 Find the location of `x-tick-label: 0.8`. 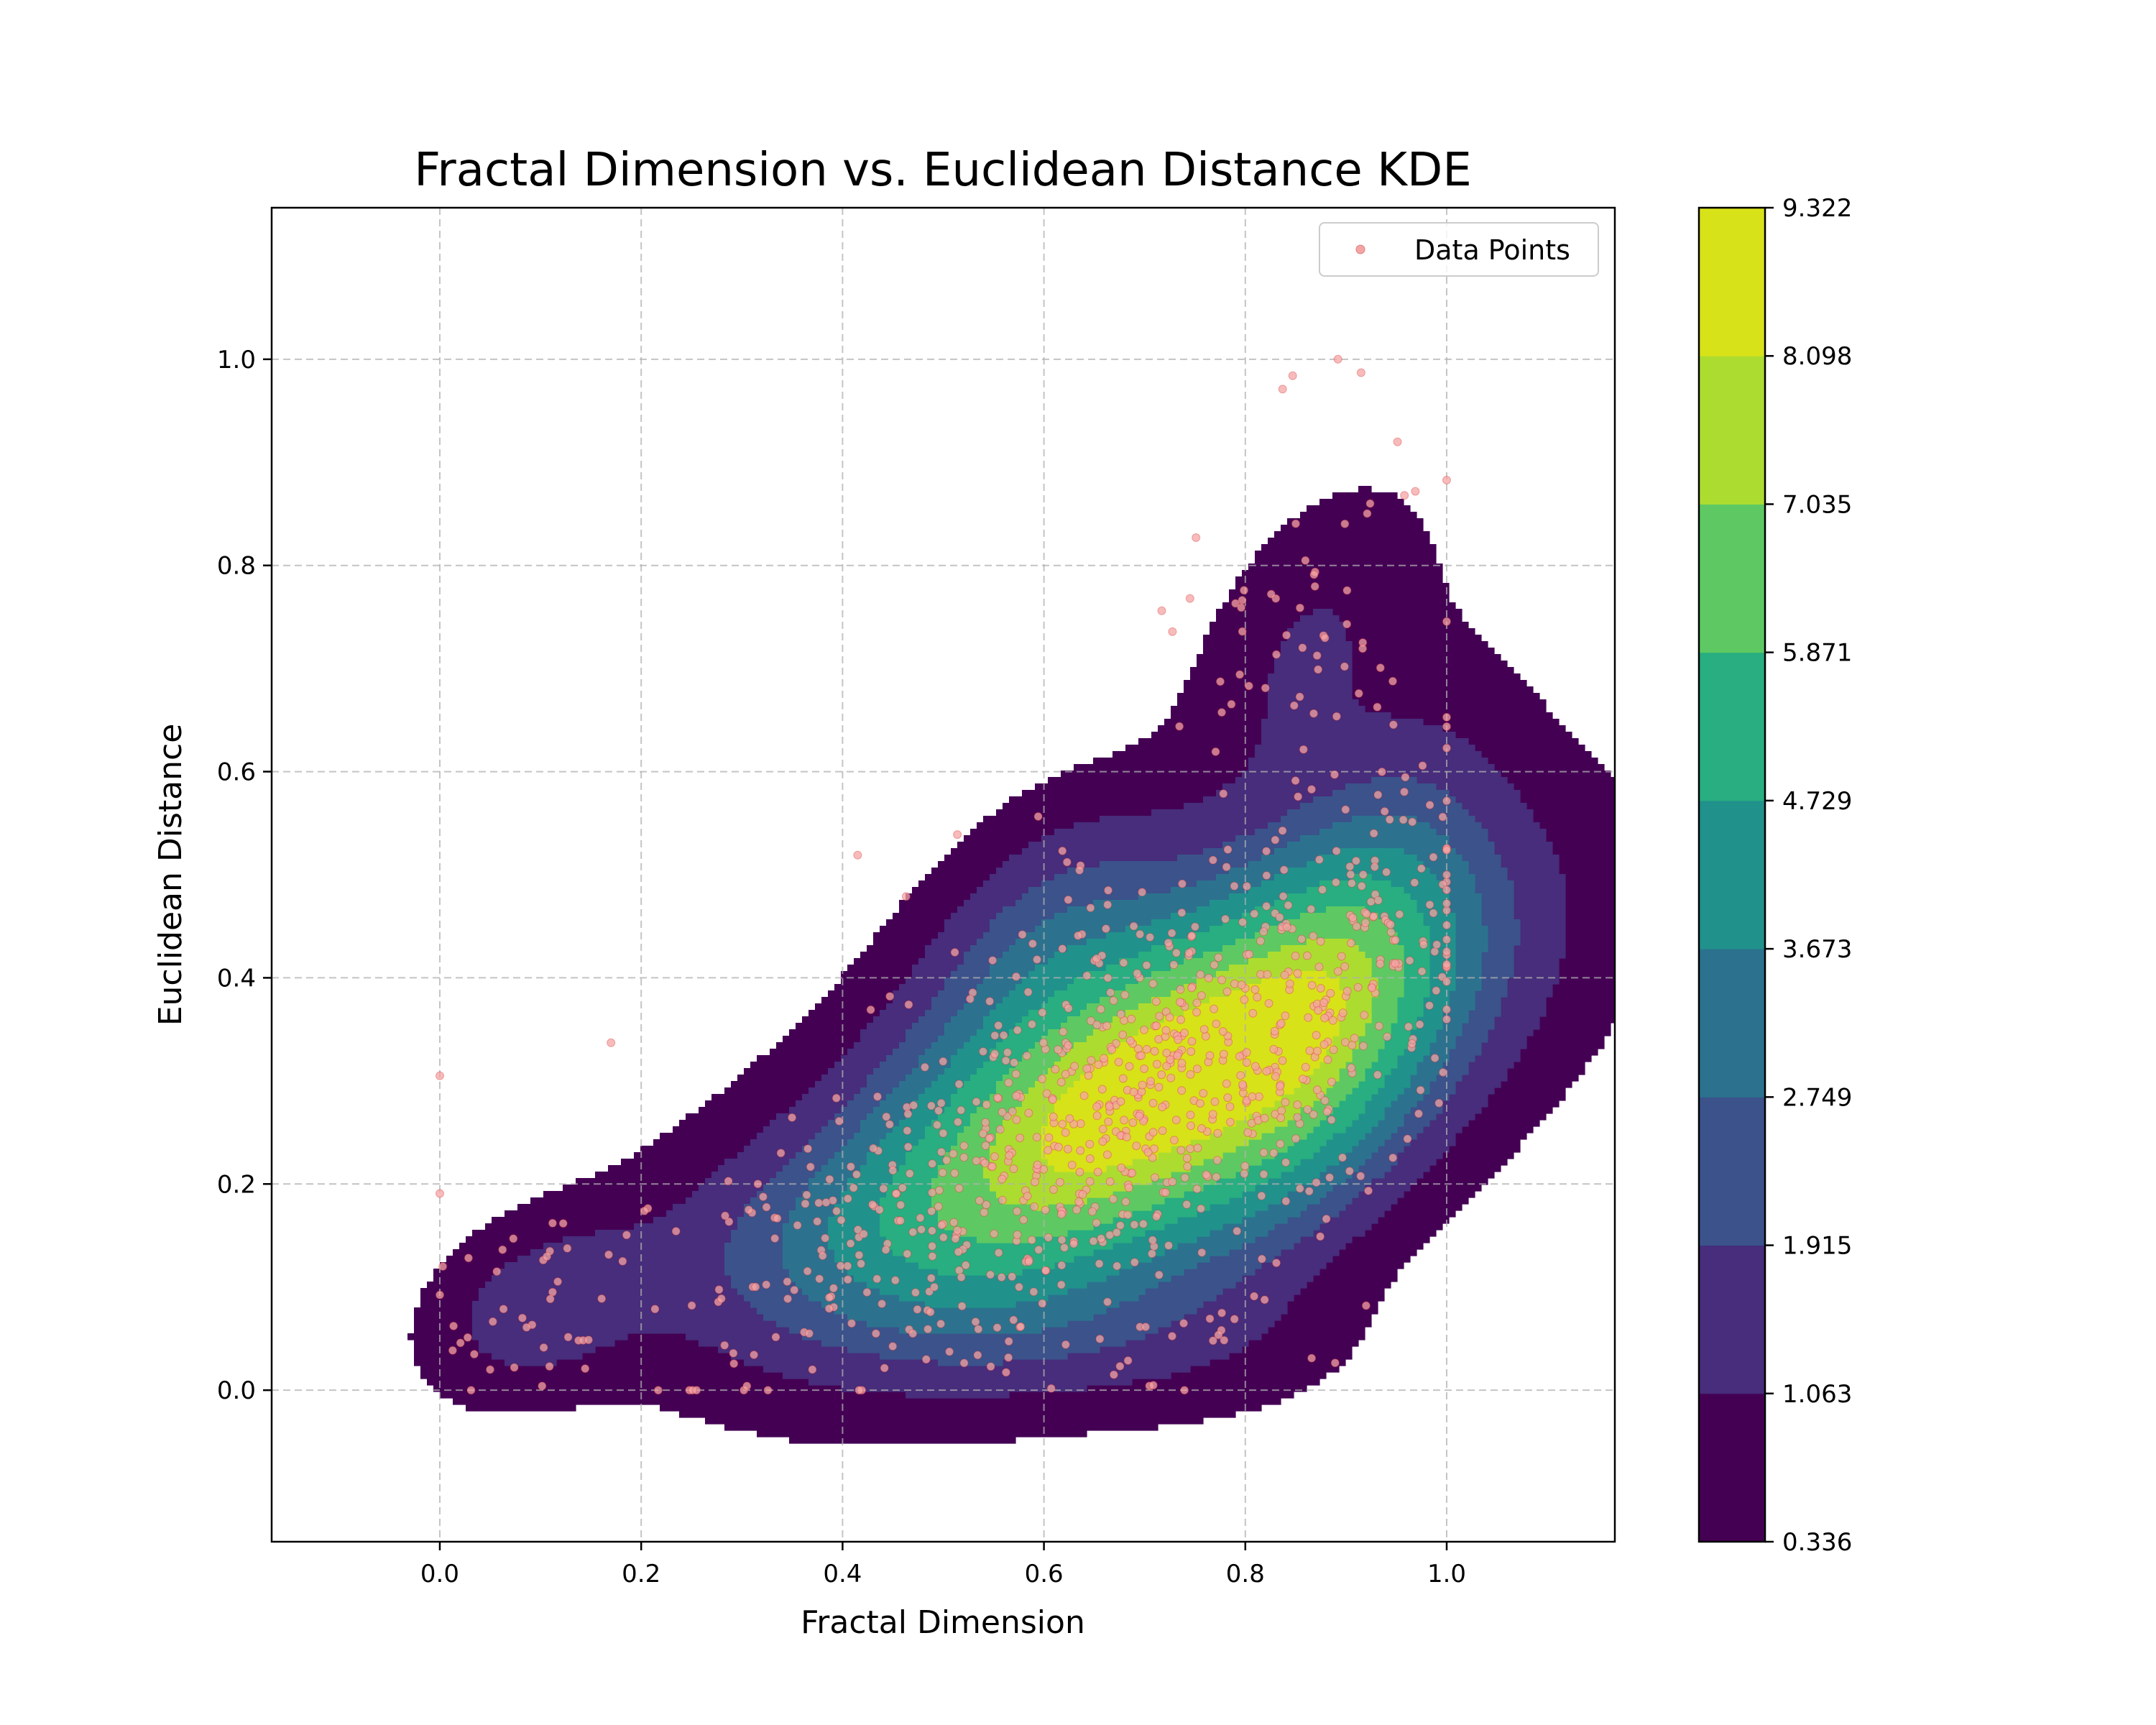

x-tick-label: 0.8 is located at coordinates (1246, 1574).